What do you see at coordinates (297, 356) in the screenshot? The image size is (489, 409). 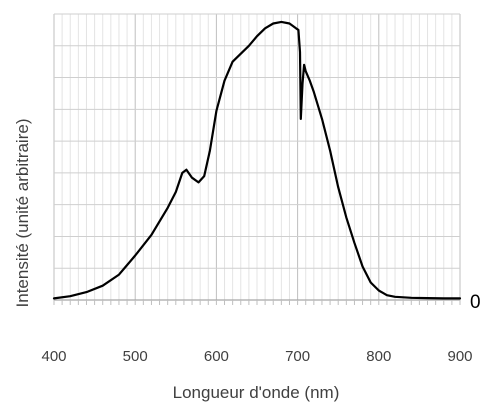 I see `x-tick-label: 700` at bounding box center [297, 356].